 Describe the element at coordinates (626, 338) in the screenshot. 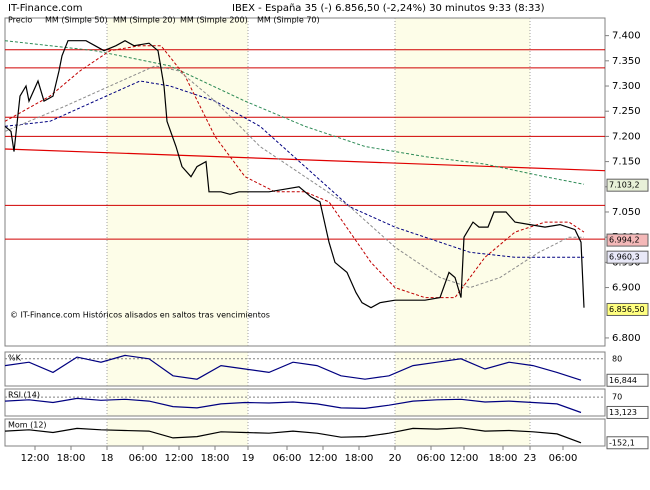

I see `y-tick-label: 6.800` at that location.